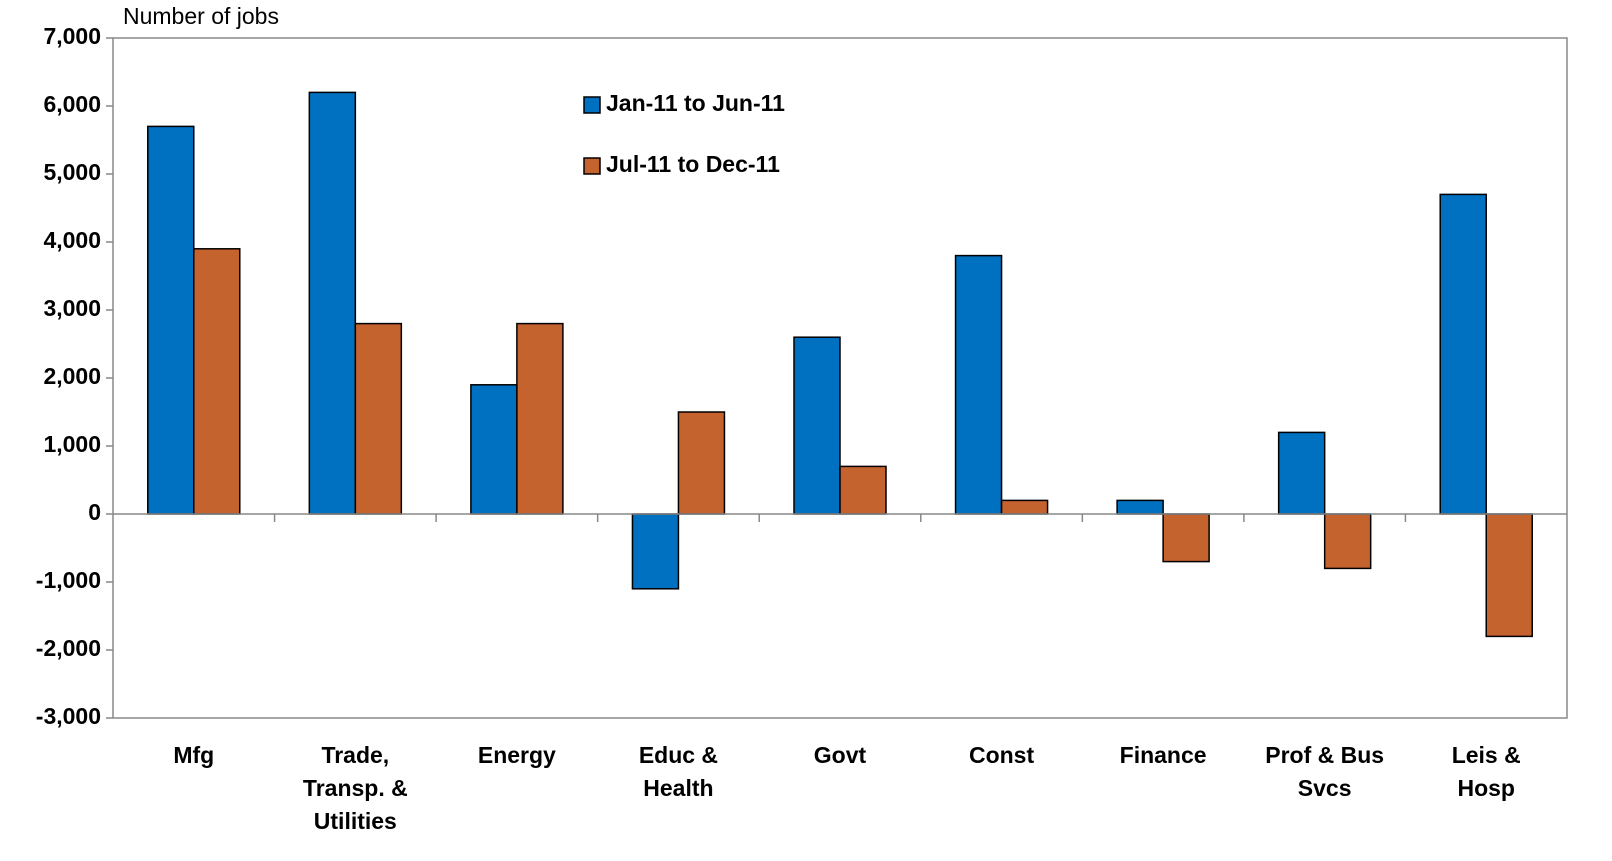  I want to click on y-tick-label: -3,000, so click(68, 716).